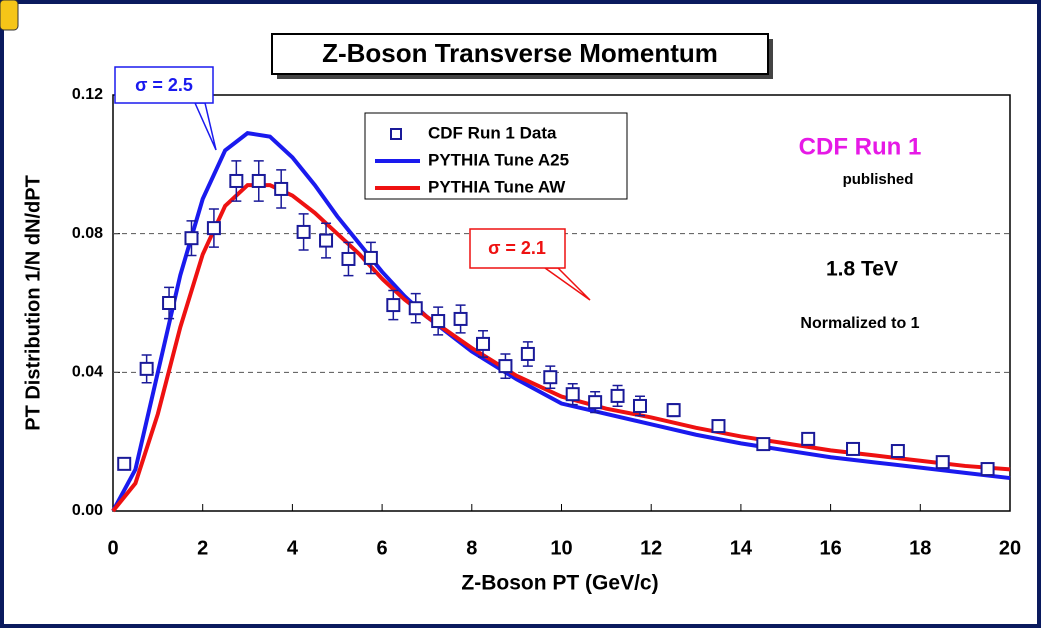 The width and height of the screenshot is (1041, 628). I want to click on x-axis-label: Z-Boson PT (GeV/c), so click(559, 583).